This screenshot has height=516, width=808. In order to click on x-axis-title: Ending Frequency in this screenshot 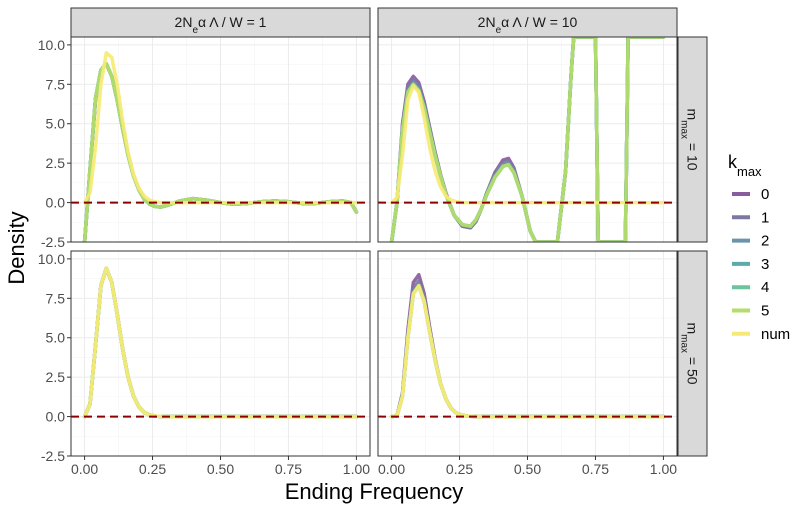, I will do `click(374, 491)`.